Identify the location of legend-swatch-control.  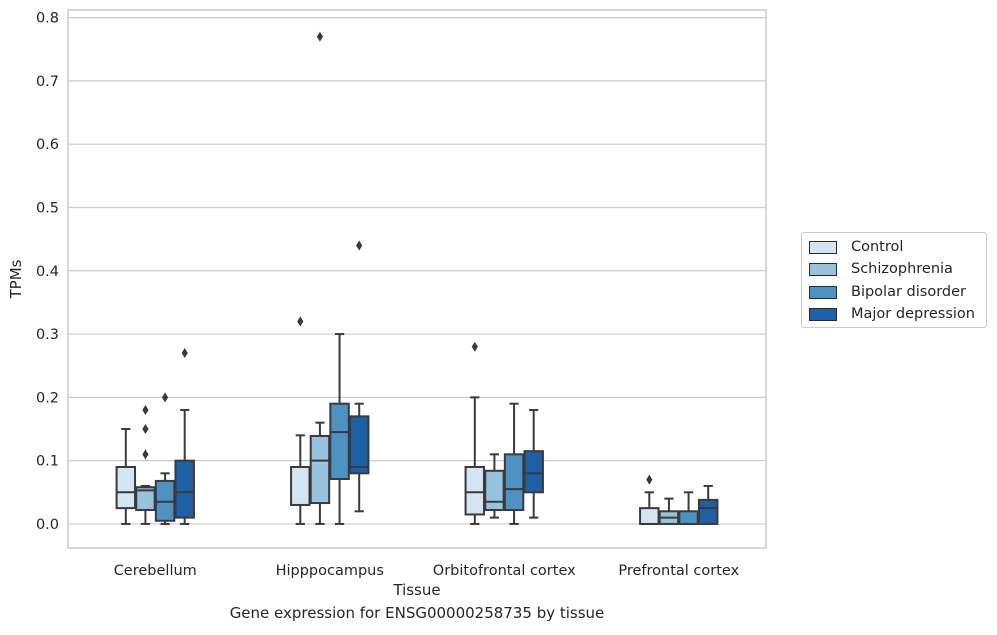
(823, 247).